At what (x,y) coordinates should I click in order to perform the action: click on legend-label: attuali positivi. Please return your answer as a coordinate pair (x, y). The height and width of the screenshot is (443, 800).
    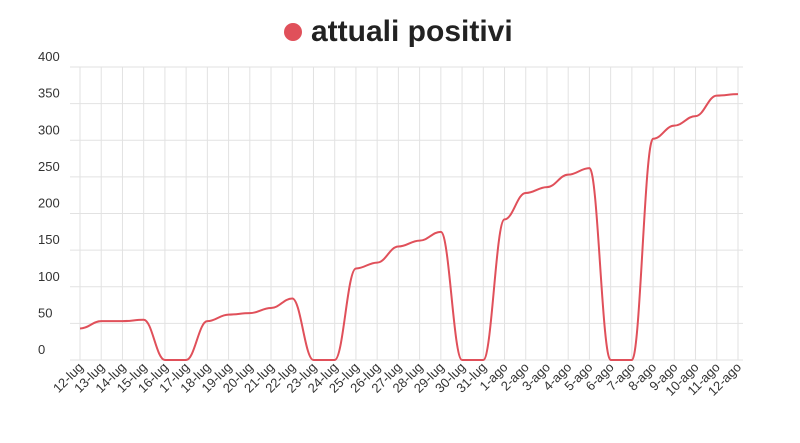
    Looking at the image, I should click on (412, 31).